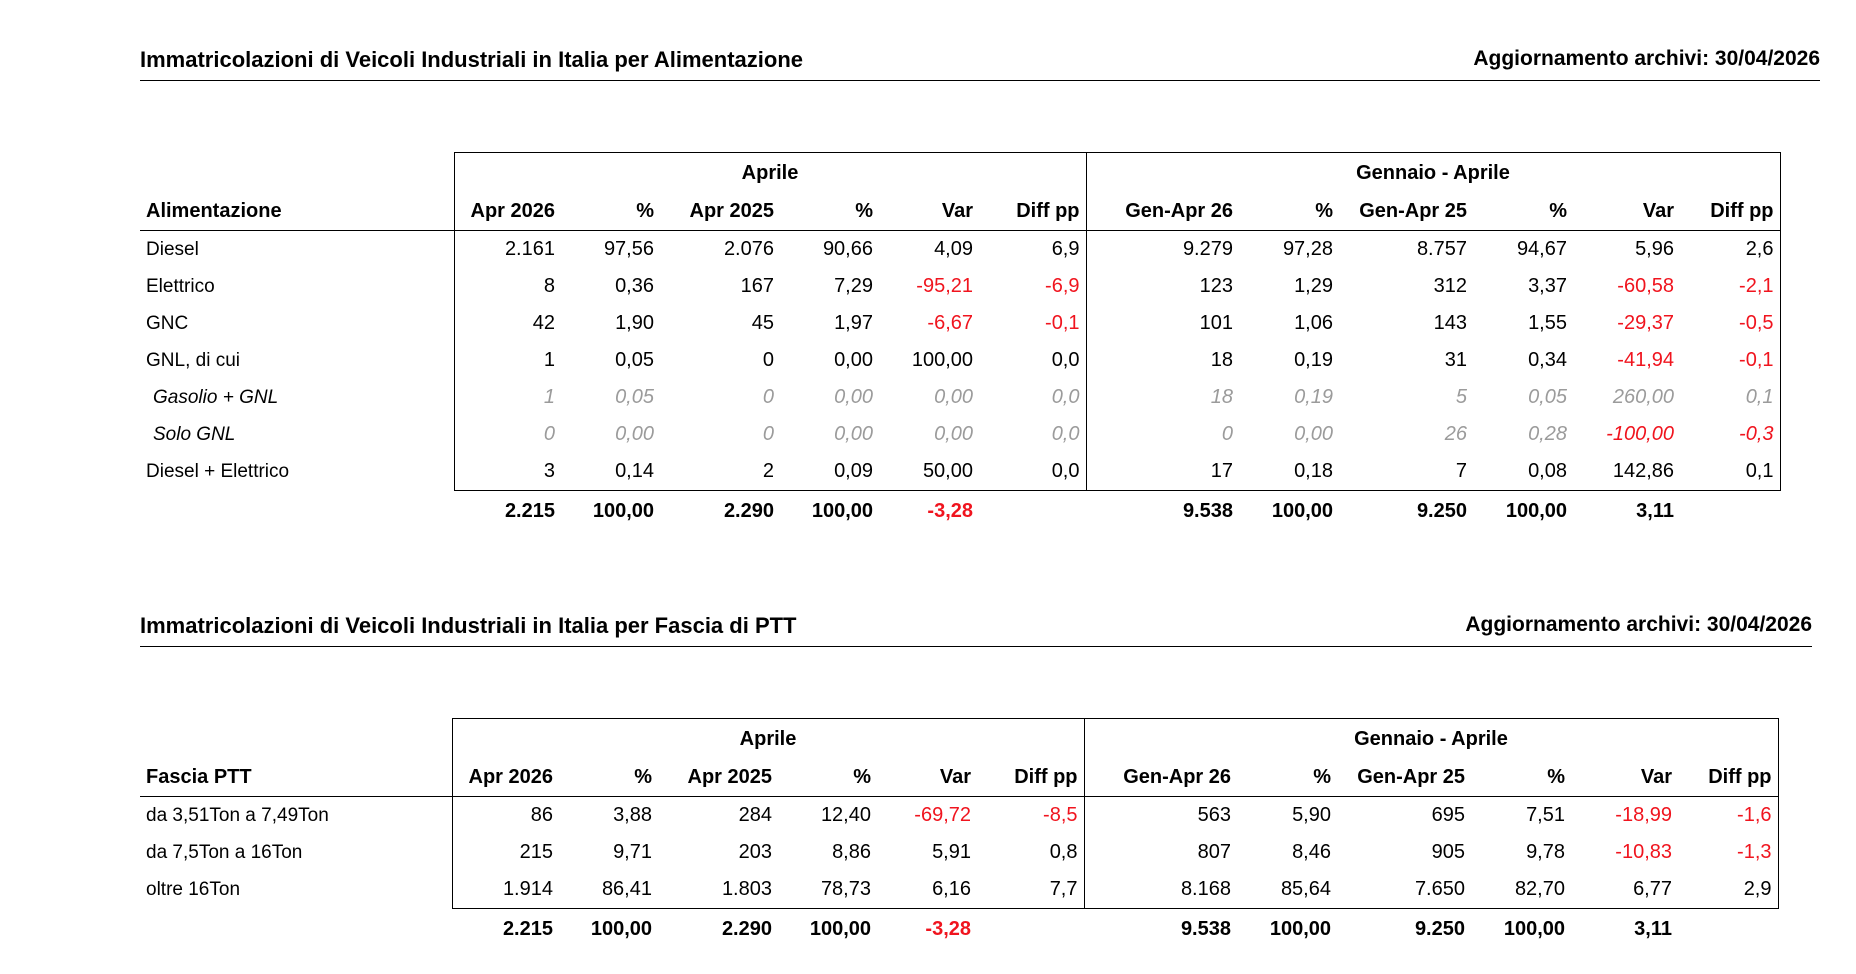  Describe the element at coordinates (237, 815) in the screenshot. I see `row-label: da 3,51Ton a 7,49Ton` at that location.